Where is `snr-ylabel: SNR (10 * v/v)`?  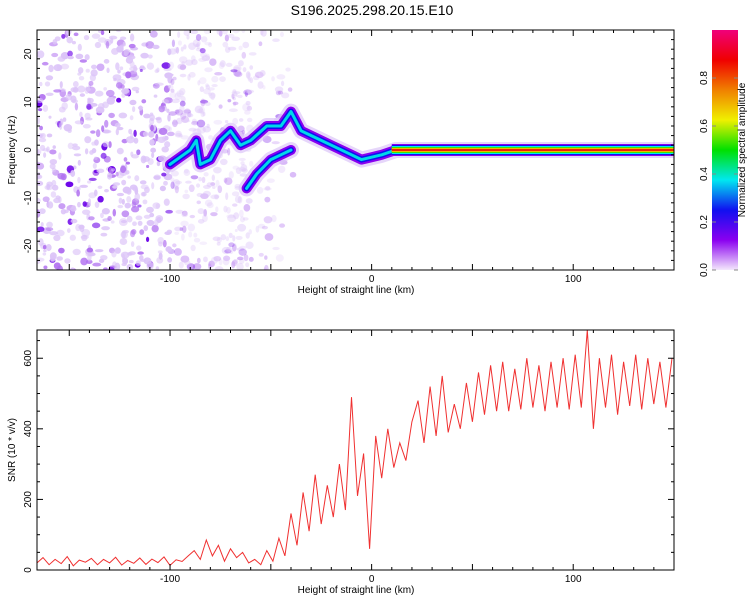 snr-ylabel: SNR (10 * v/v) is located at coordinates (12, 450).